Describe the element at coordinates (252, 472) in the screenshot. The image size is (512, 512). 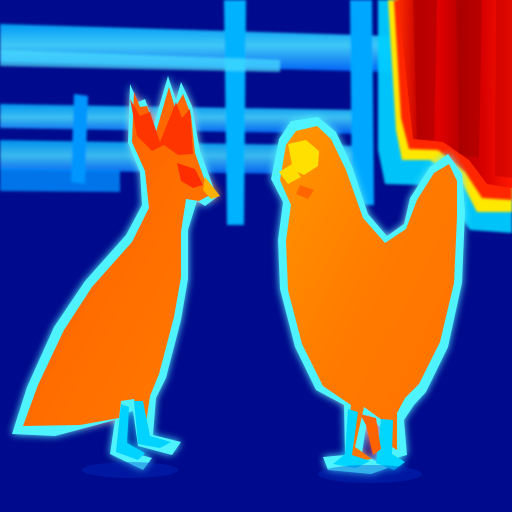
I see `ground-shadow` at that location.